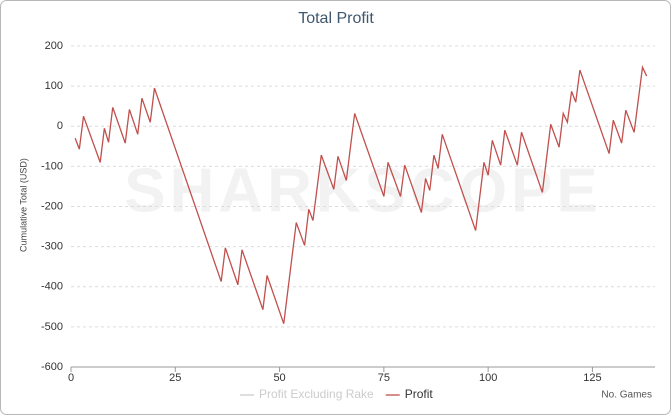 The width and height of the screenshot is (672, 416). I want to click on y-tick-label: 100, so click(54, 86).